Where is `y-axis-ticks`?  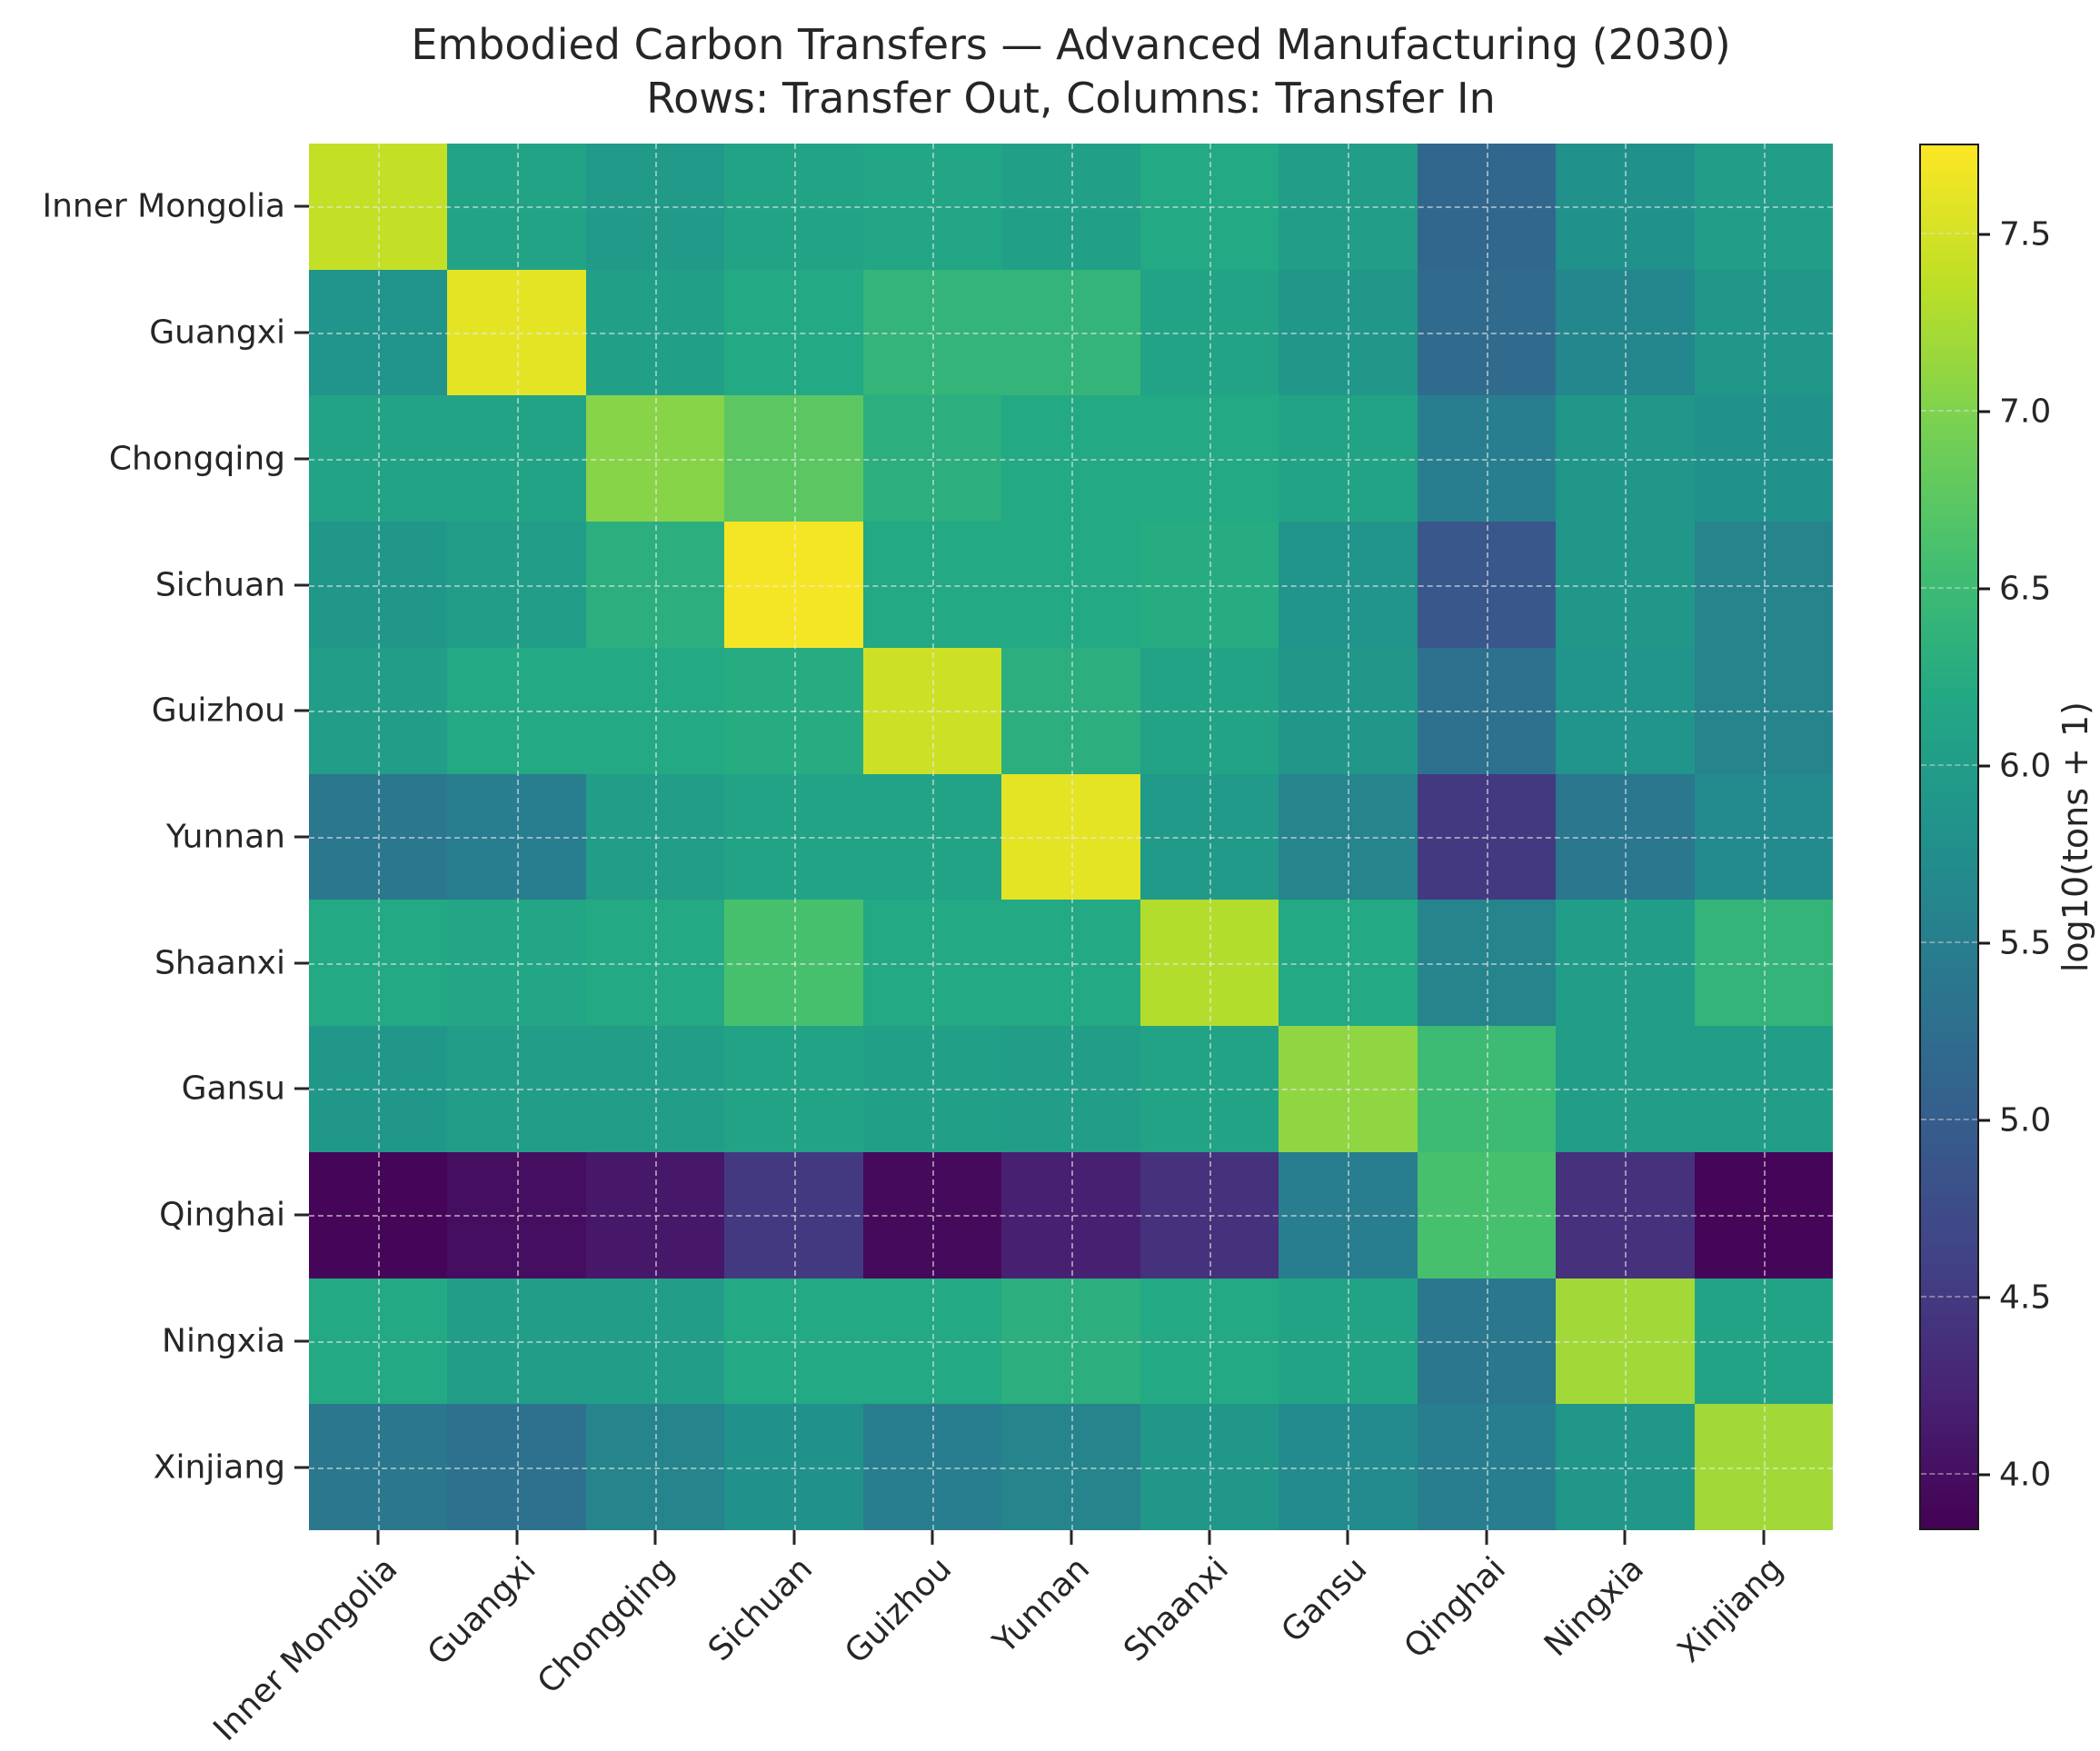
y-axis-ticks is located at coordinates (301, 837).